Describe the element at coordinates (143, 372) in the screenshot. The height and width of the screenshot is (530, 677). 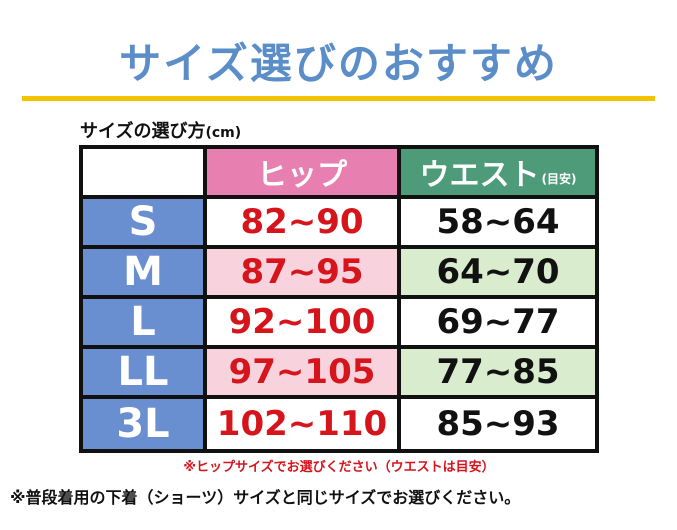
I see `size-label-ll: LL` at that location.